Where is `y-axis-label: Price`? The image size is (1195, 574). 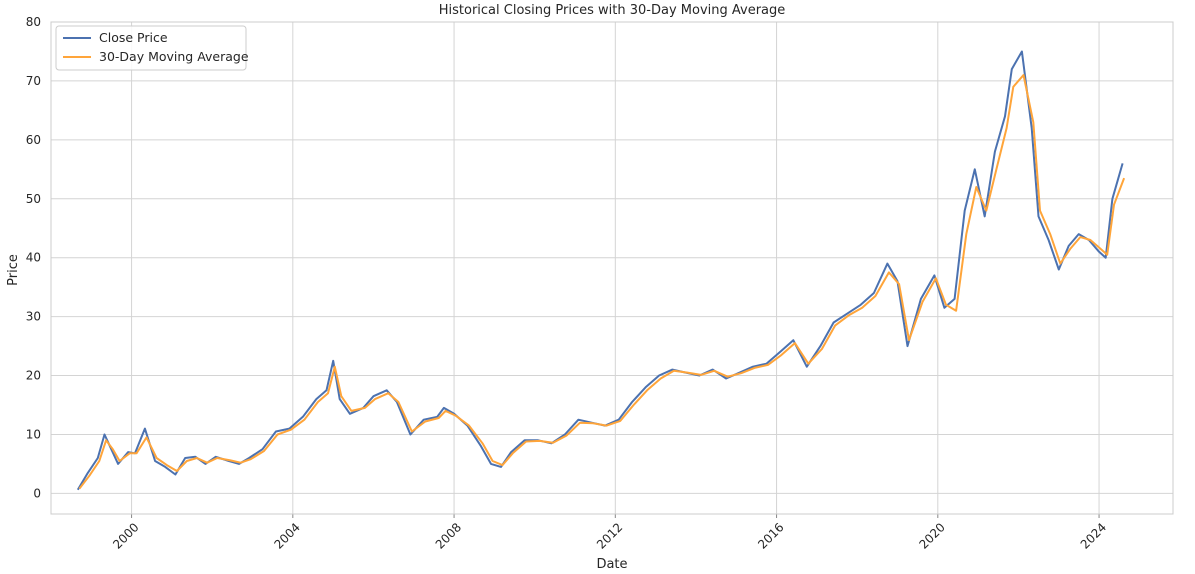
y-axis-label: Price is located at coordinates (13, 270).